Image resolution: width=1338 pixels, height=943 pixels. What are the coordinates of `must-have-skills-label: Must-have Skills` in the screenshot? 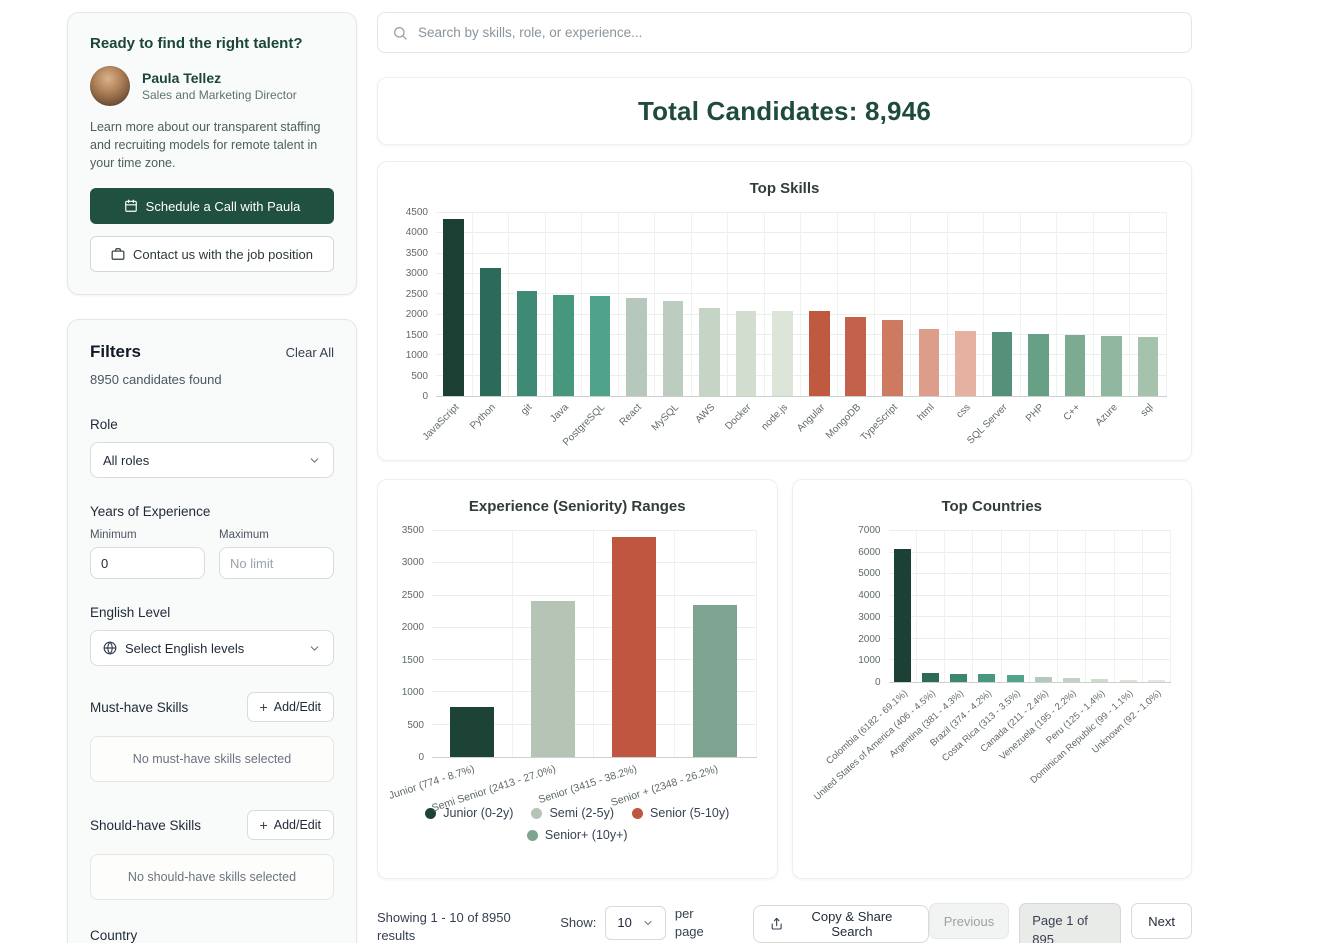 It's located at (139, 707).